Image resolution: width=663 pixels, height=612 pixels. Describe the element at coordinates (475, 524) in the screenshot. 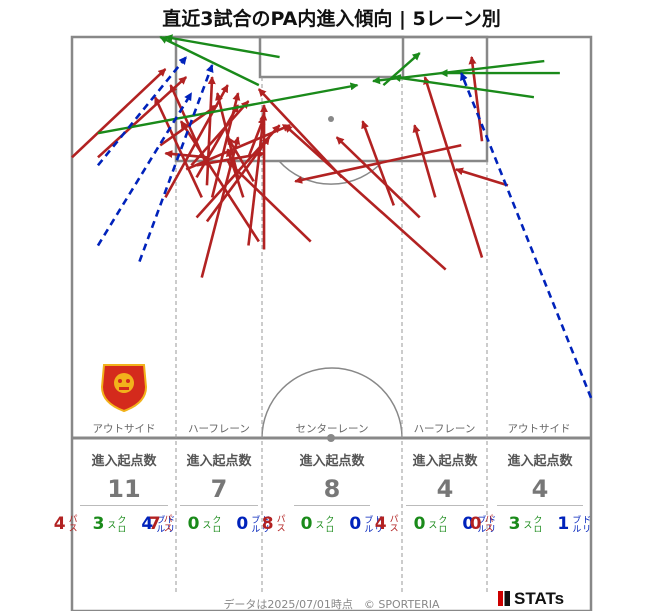

I see `pass-count: 0` at that location.